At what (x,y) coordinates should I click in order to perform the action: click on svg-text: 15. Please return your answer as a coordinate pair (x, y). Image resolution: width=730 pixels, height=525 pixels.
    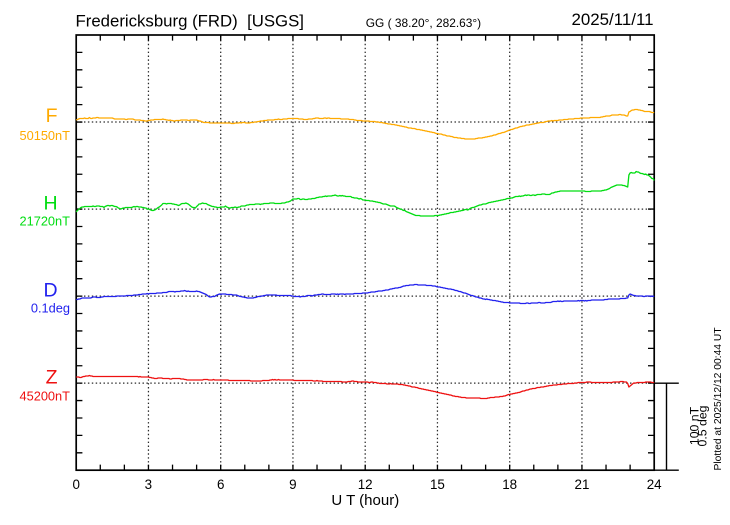
    Looking at the image, I should click on (437, 484).